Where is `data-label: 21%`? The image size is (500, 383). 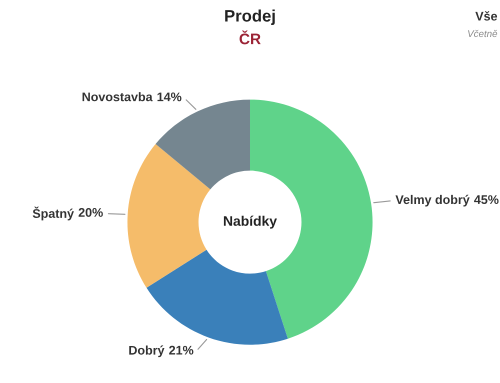
data-label: 21% is located at coordinates (181, 350).